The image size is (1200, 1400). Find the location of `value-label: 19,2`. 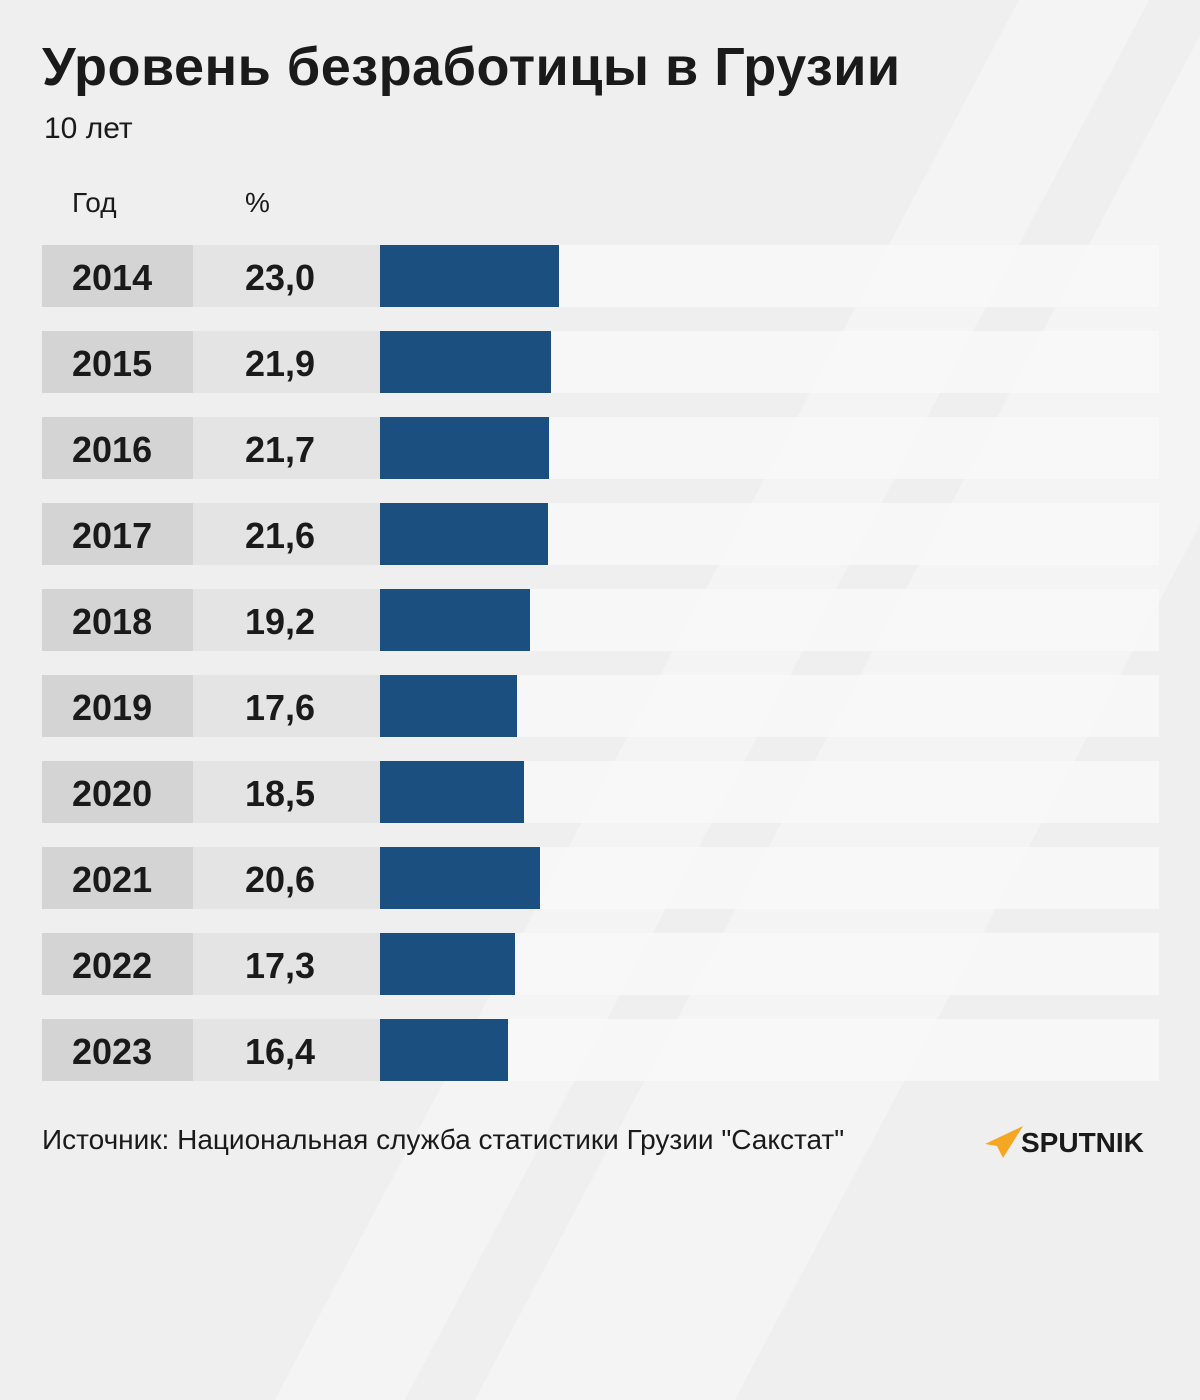

value-label: 19,2 is located at coordinates (280, 621).